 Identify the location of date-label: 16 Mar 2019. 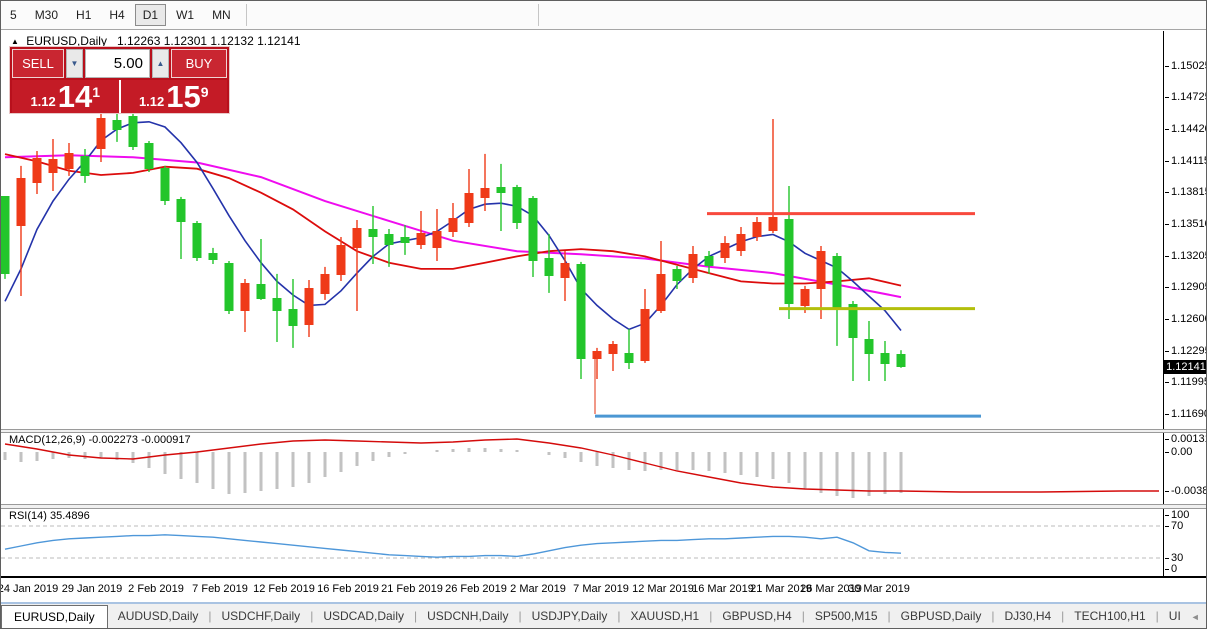
(723, 589).